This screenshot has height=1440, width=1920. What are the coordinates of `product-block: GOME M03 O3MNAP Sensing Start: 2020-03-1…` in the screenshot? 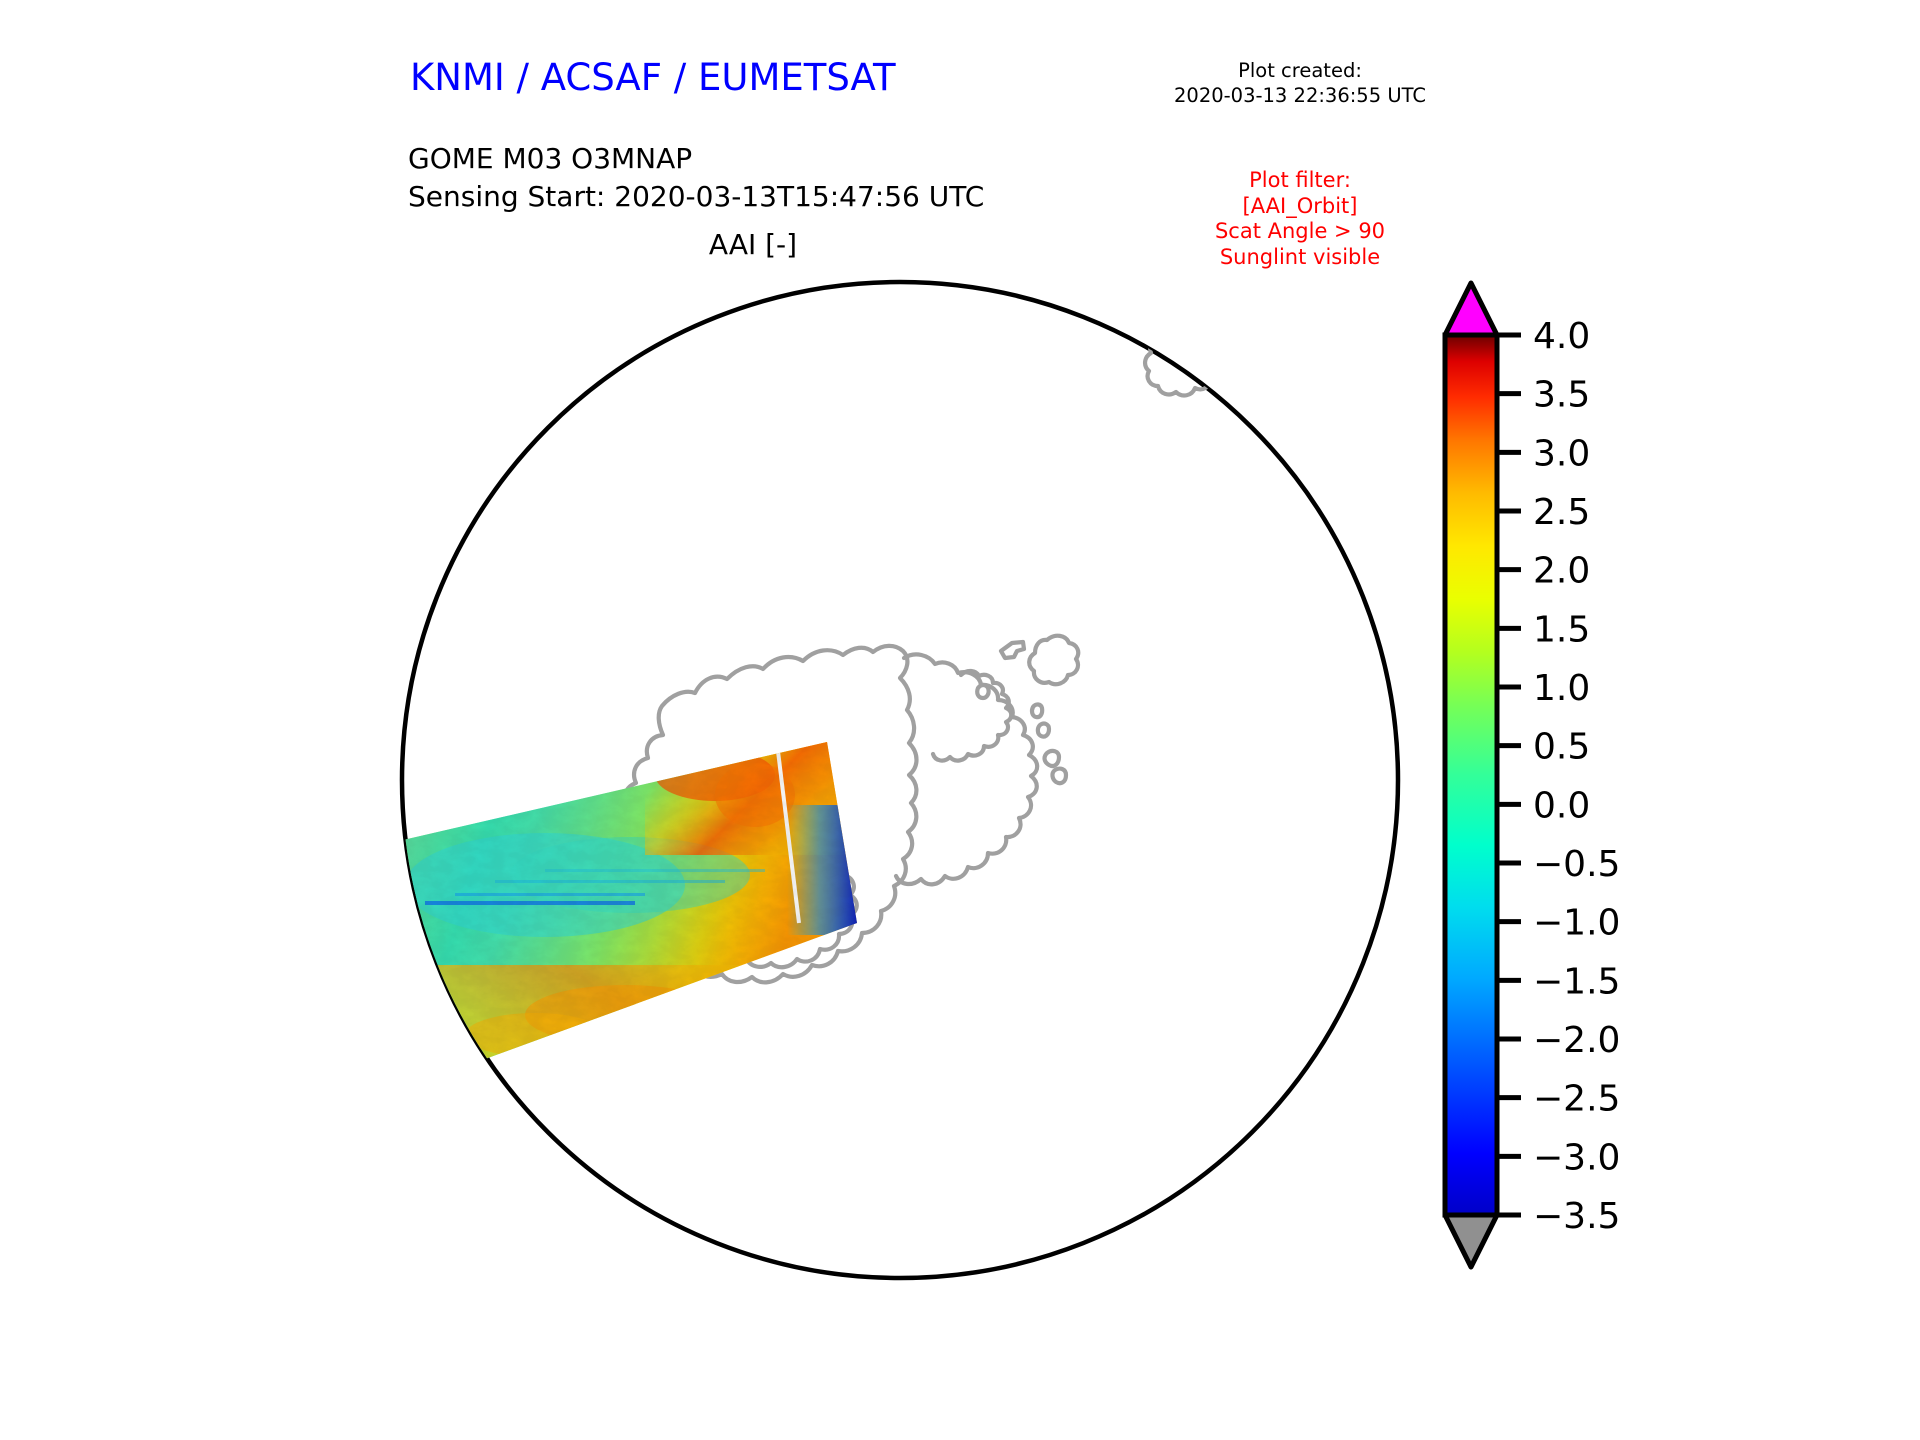 It's located at (696, 178).